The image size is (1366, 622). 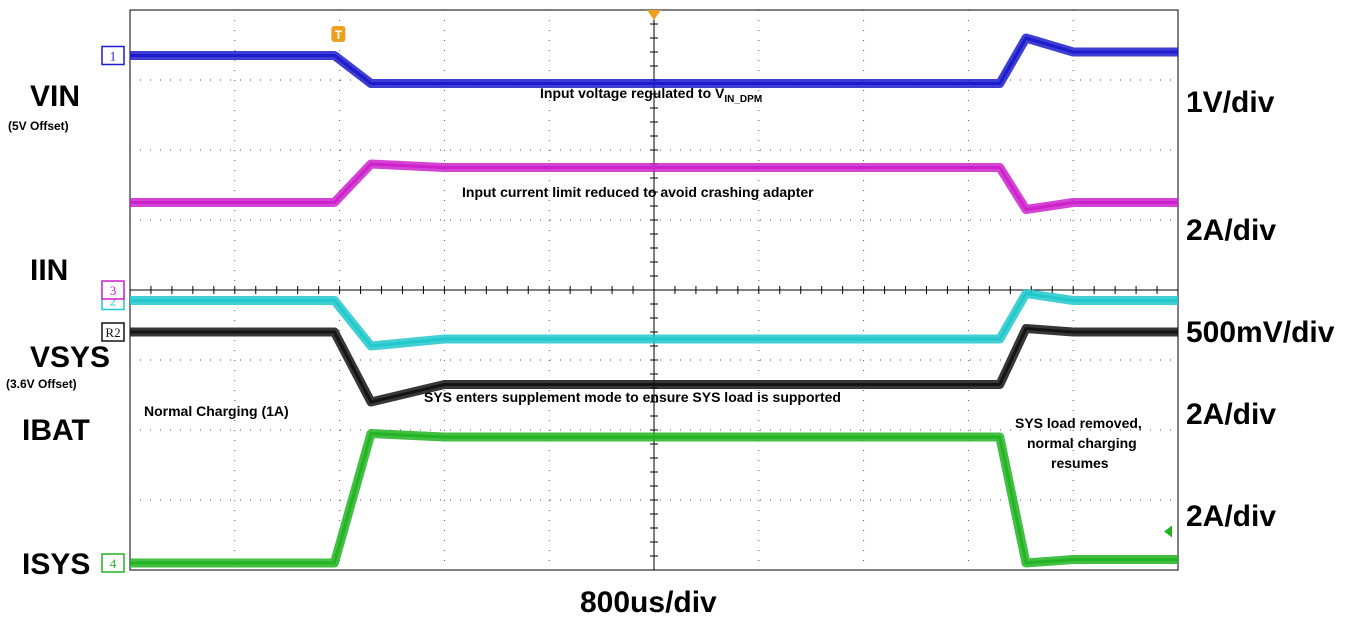 What do you see at coordinates (1082, 443) in the screenshot?
I see `annotation-load-removed-2: normal charging` at bounding box center [1082, 443].